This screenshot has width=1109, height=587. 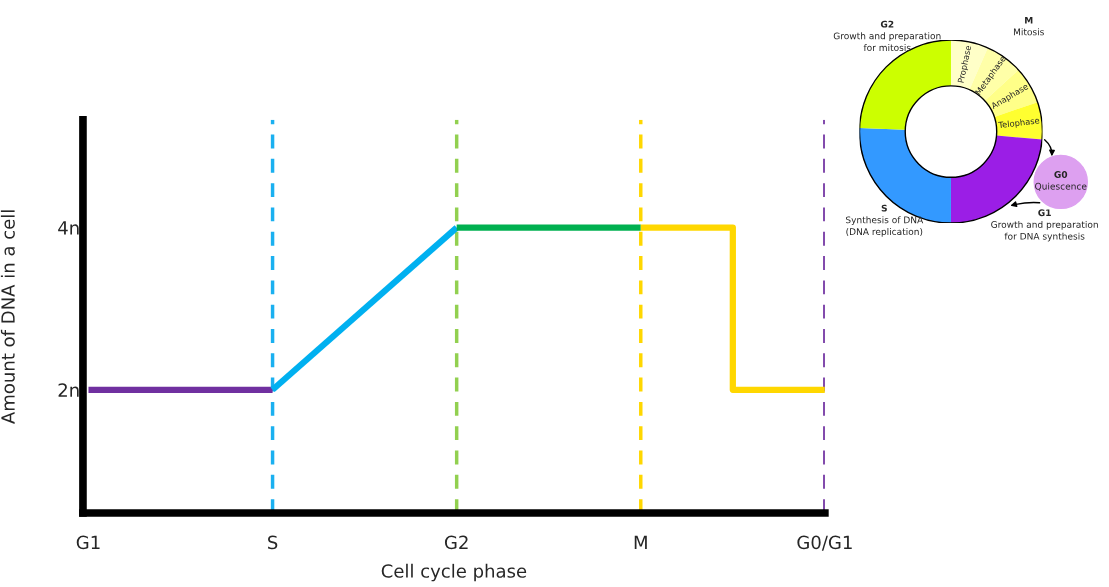 What do you see at coordinates (7, 317) in the screenshot?
I see `y-axis-title: Amount of DNA in a cell` at bounding box center [7, 317].